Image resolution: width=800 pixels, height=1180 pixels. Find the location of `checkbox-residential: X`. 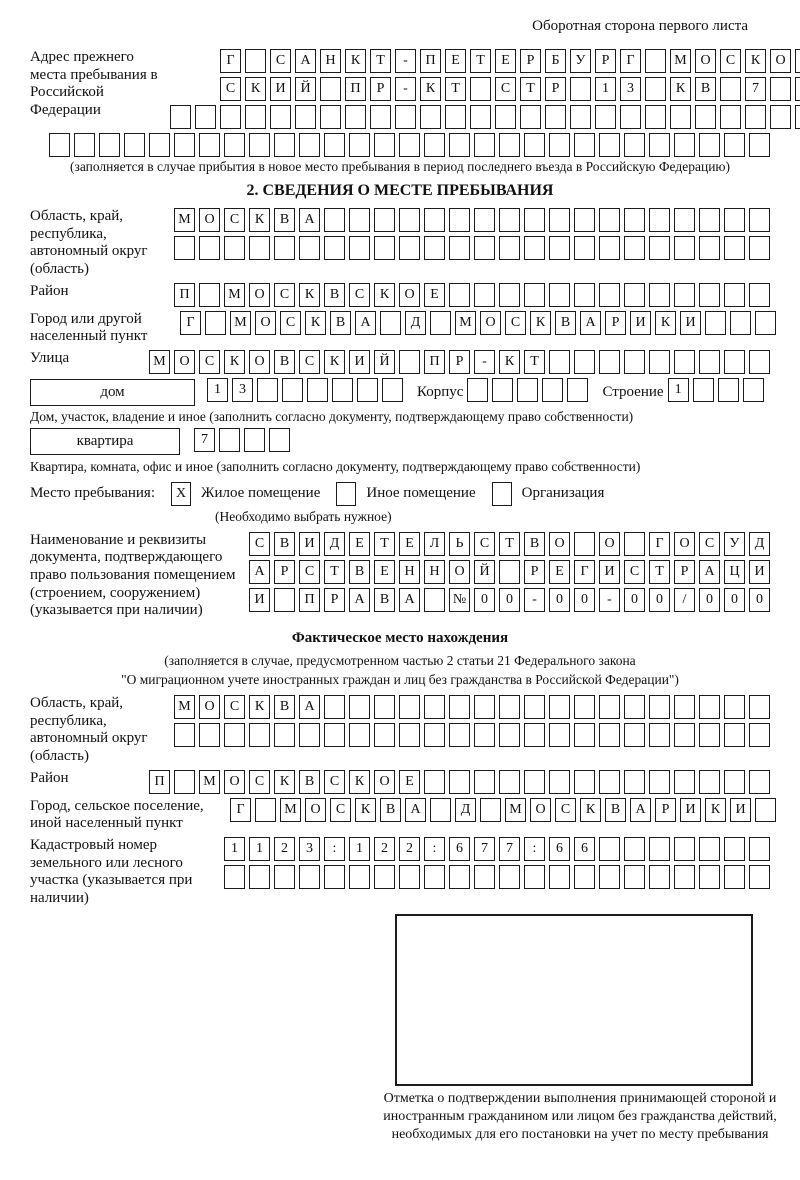

checkbox-residential: X is located at coordinates (181, 493).